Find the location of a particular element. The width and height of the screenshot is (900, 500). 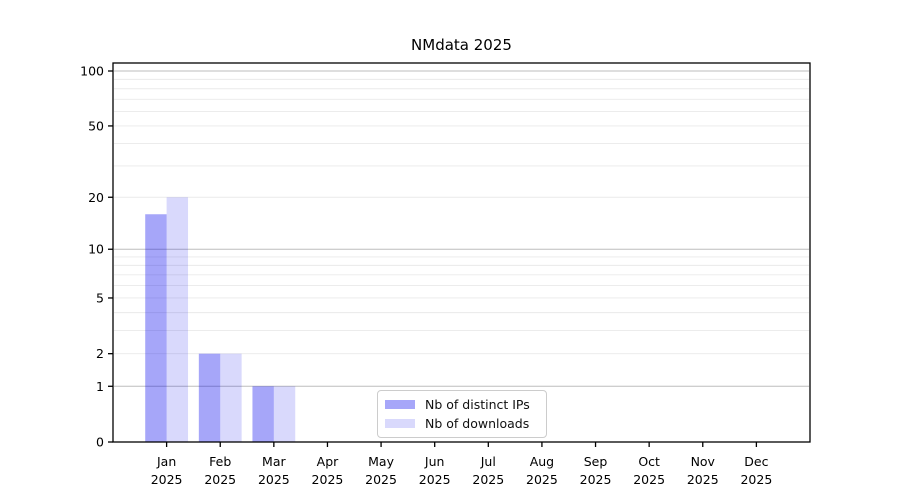

legend-item-downloads: Nb of downloads is located at coordinates (465, 423).